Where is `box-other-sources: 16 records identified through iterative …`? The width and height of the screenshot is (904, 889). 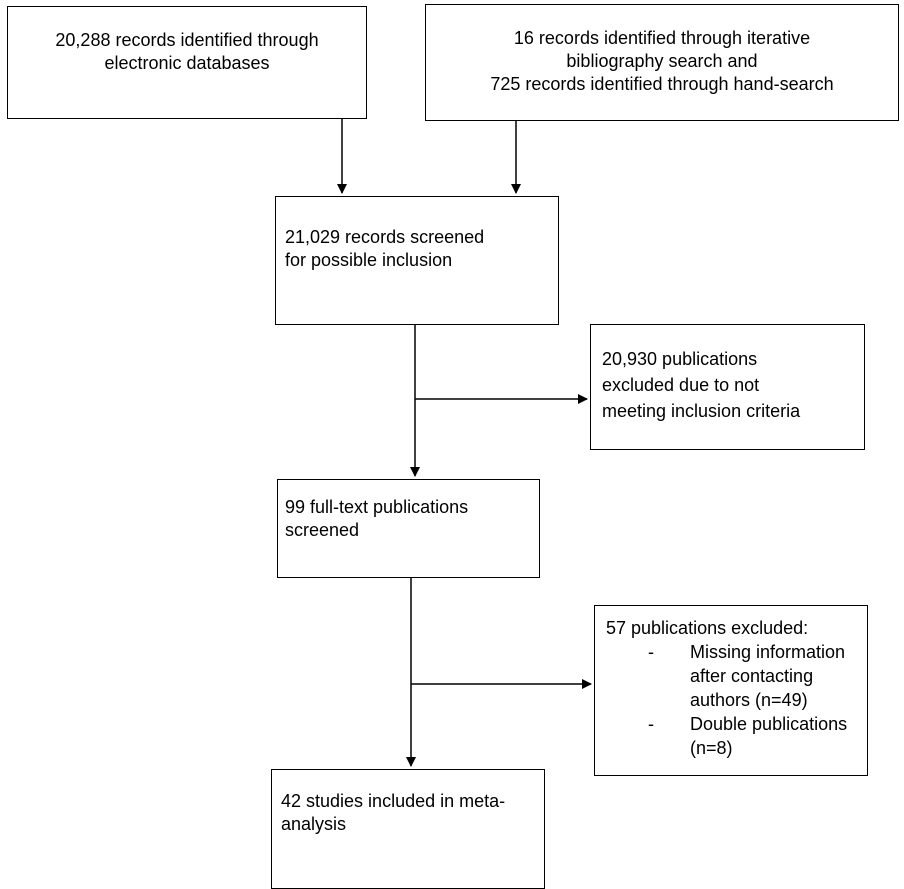
box-other-sources: 16 records identified through iterative … is located at coordinates (662, 62).